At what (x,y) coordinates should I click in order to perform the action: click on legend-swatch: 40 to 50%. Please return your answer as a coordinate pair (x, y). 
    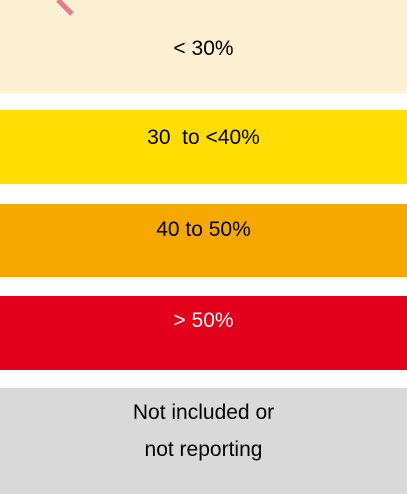
    Looking at the image, I should click on (203, 240).